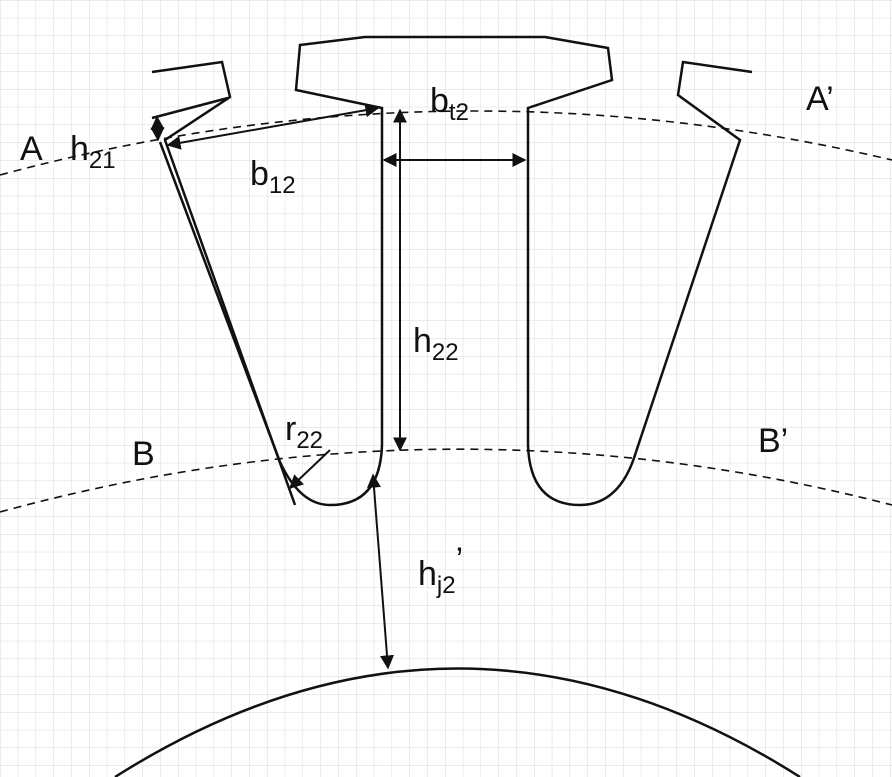 This screenshot has width=892, height=777. Describe the element at coordinates (259, 174) in the screenshot. I see `label-b12-main: b` at that location.